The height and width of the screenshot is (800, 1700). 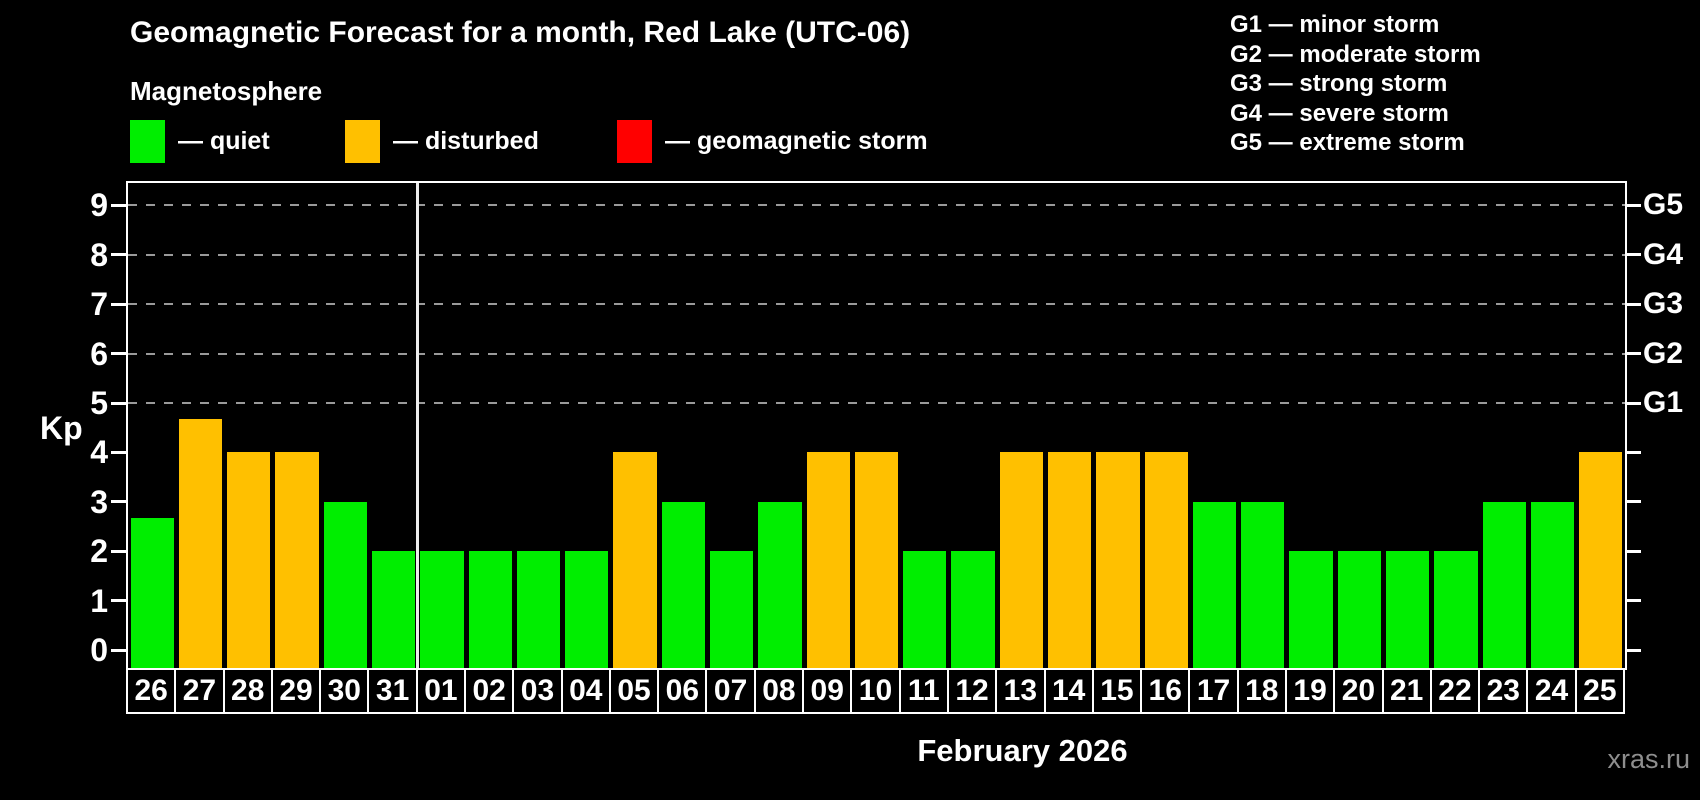 What do you see at coordinates (1213, 691) in the screenshot?
I see `day-cell-17: 17` at bounding box center [1213, 691].